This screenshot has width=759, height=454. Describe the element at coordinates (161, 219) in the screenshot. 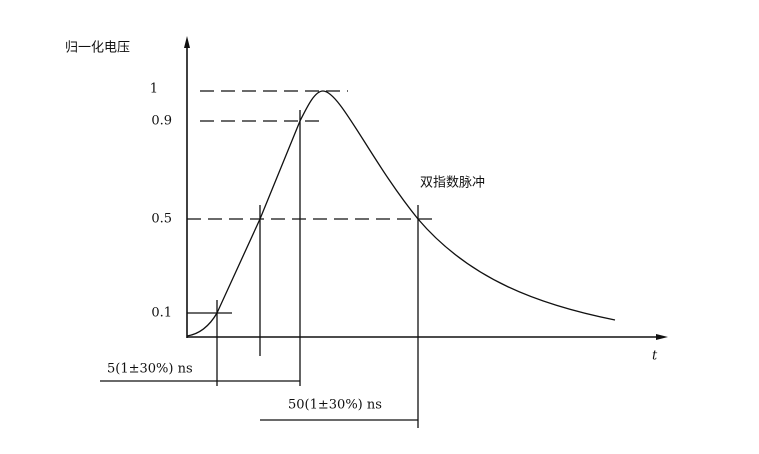

I see `level-label: 0.5` at that location.